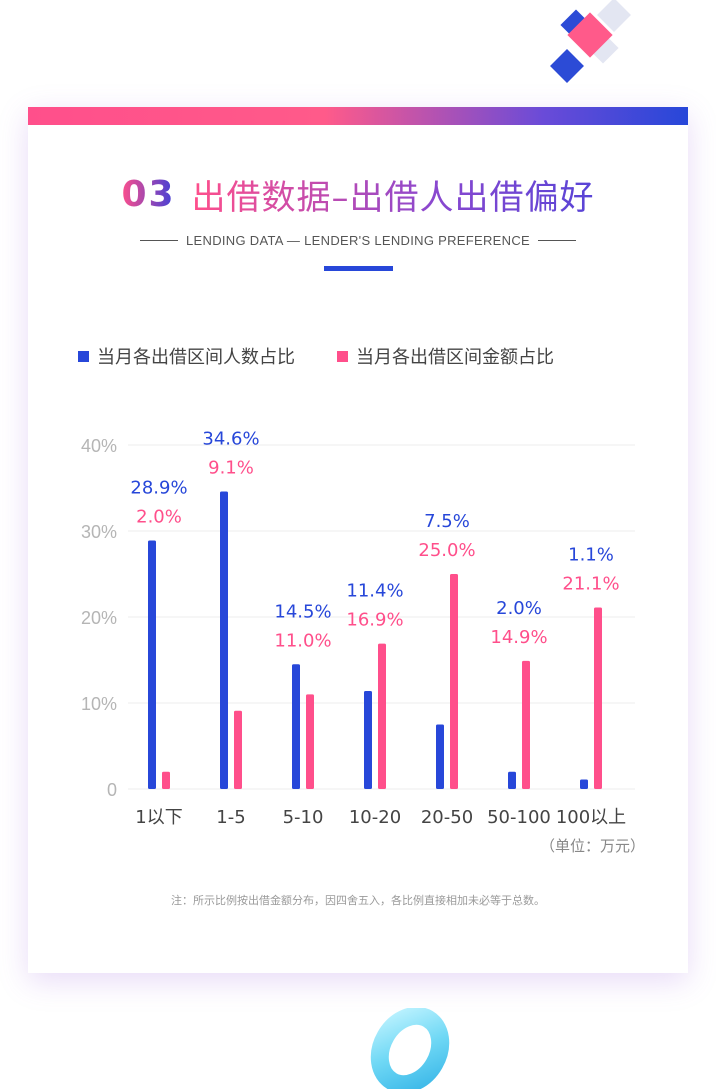  I want to click on data-label-series2: 11.0%, so click(302, 640).